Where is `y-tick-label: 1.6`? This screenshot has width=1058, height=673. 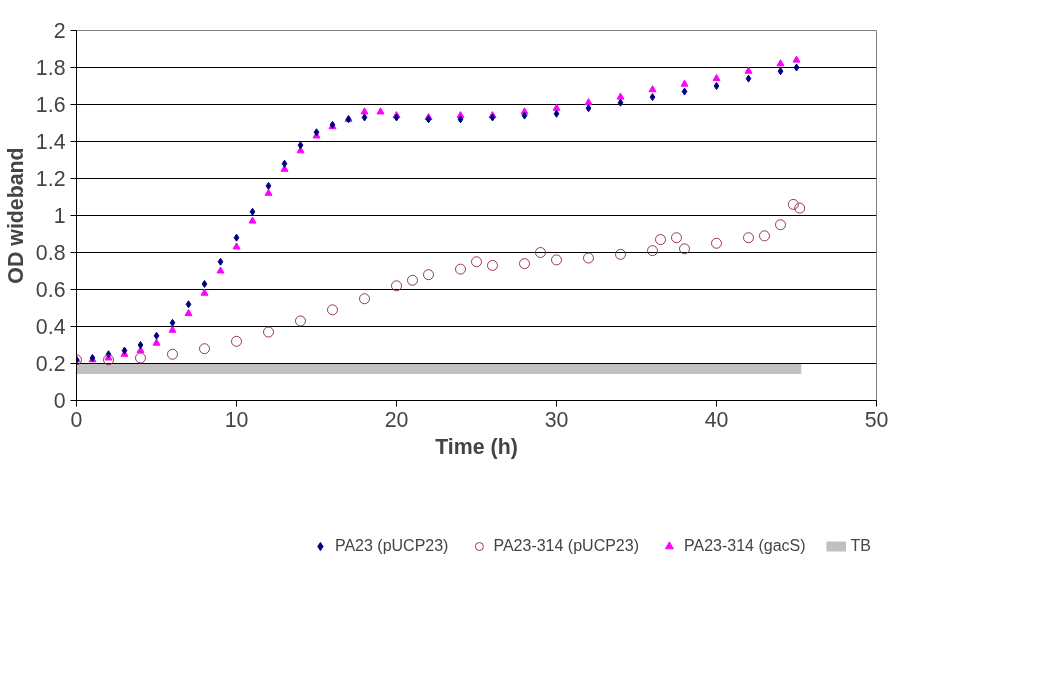 y-tick-label: 1.6 is located at coordinates (50, 105).